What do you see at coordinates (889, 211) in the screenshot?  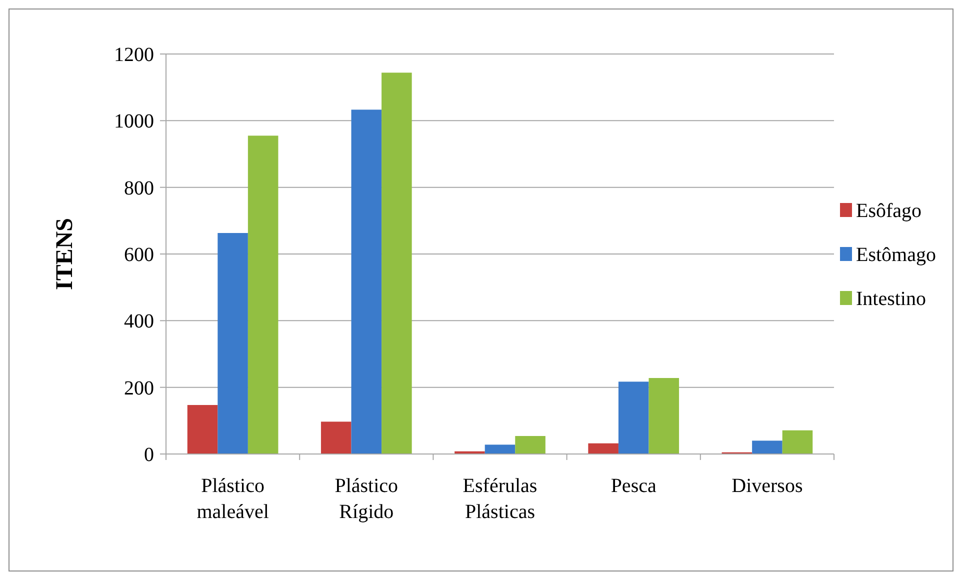 I see `legend-label: Esôfago` at bounding box center [889, 211].